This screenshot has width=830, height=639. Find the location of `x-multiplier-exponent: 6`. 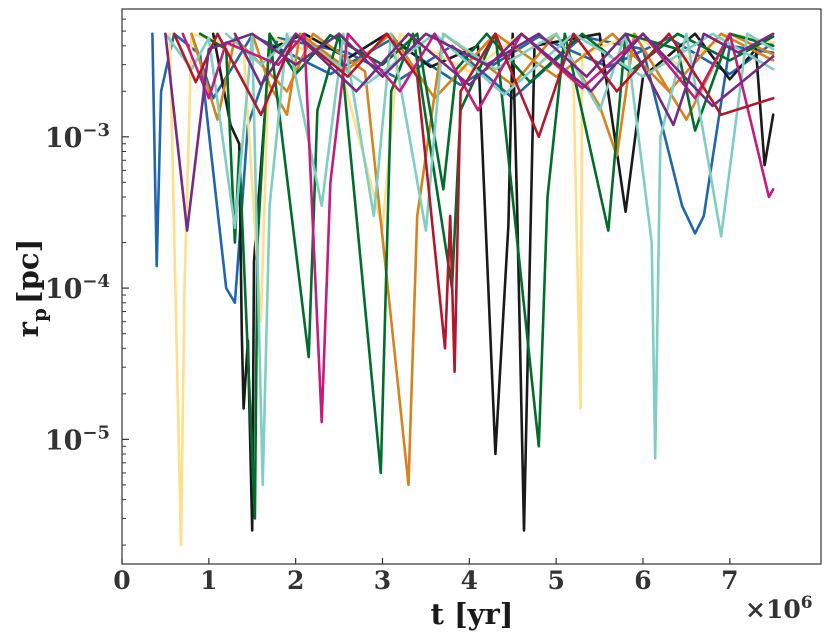

x-multiplier-exponent: 6 is located at coordinates (807, 603).